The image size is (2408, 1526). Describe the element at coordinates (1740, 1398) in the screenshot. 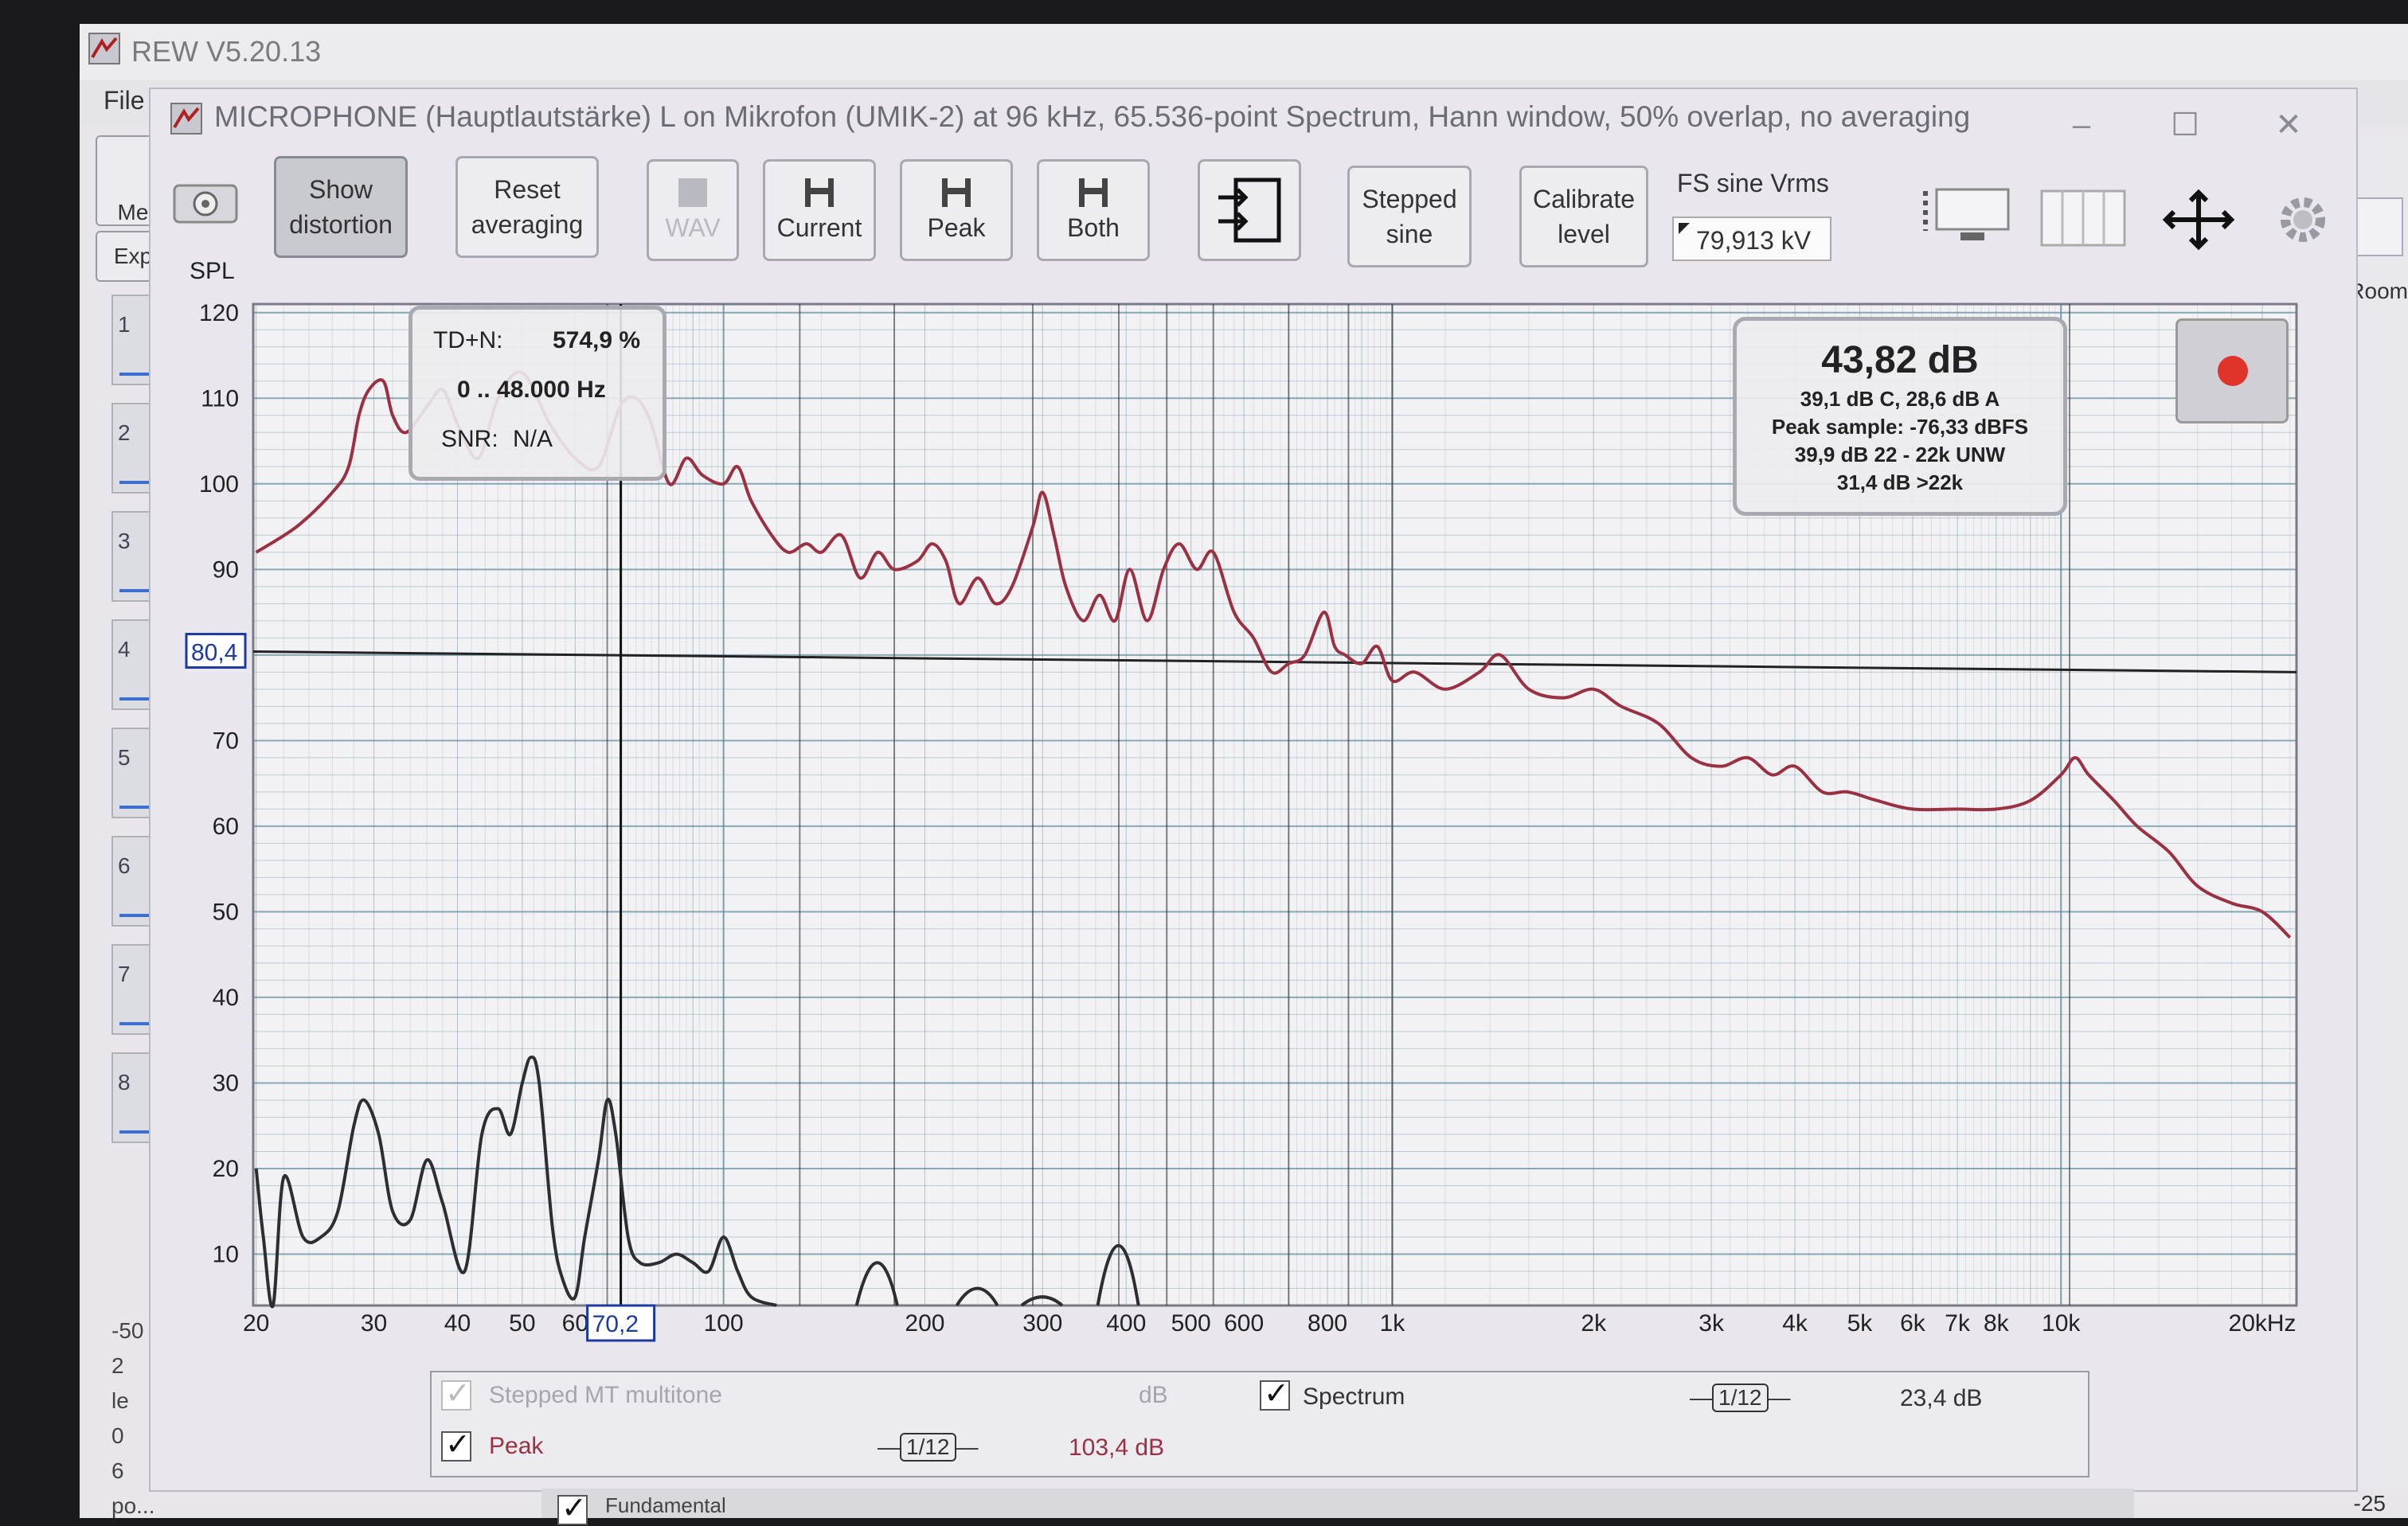

I see `spectrum-smoothing: —1/12—` at that location.